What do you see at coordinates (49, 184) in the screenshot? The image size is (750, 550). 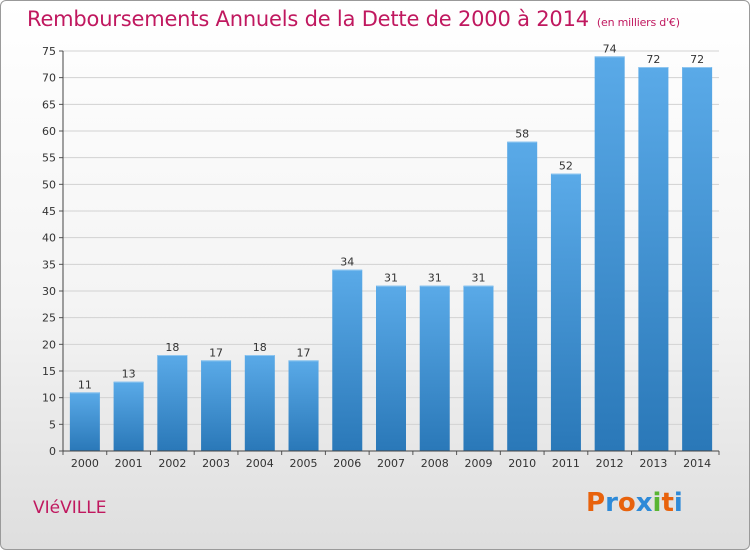 I see `y-tick-label: 50` at bounding box center [49, 184].